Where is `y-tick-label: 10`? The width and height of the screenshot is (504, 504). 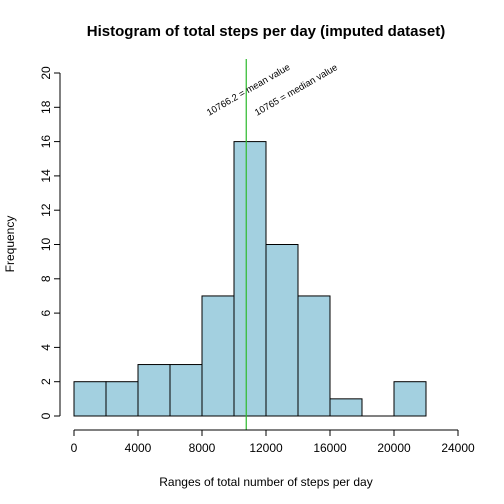
y-tick-label: 10 is located at coordinates (46, 245).